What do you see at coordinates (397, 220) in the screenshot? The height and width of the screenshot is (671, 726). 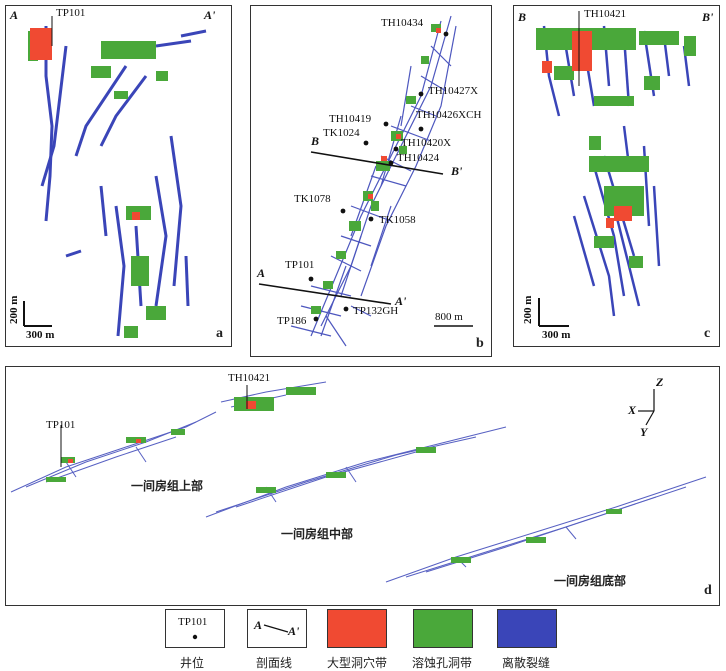 I see `panel-b-well-TK1058: TK1058` at bounding box center [397, 220].